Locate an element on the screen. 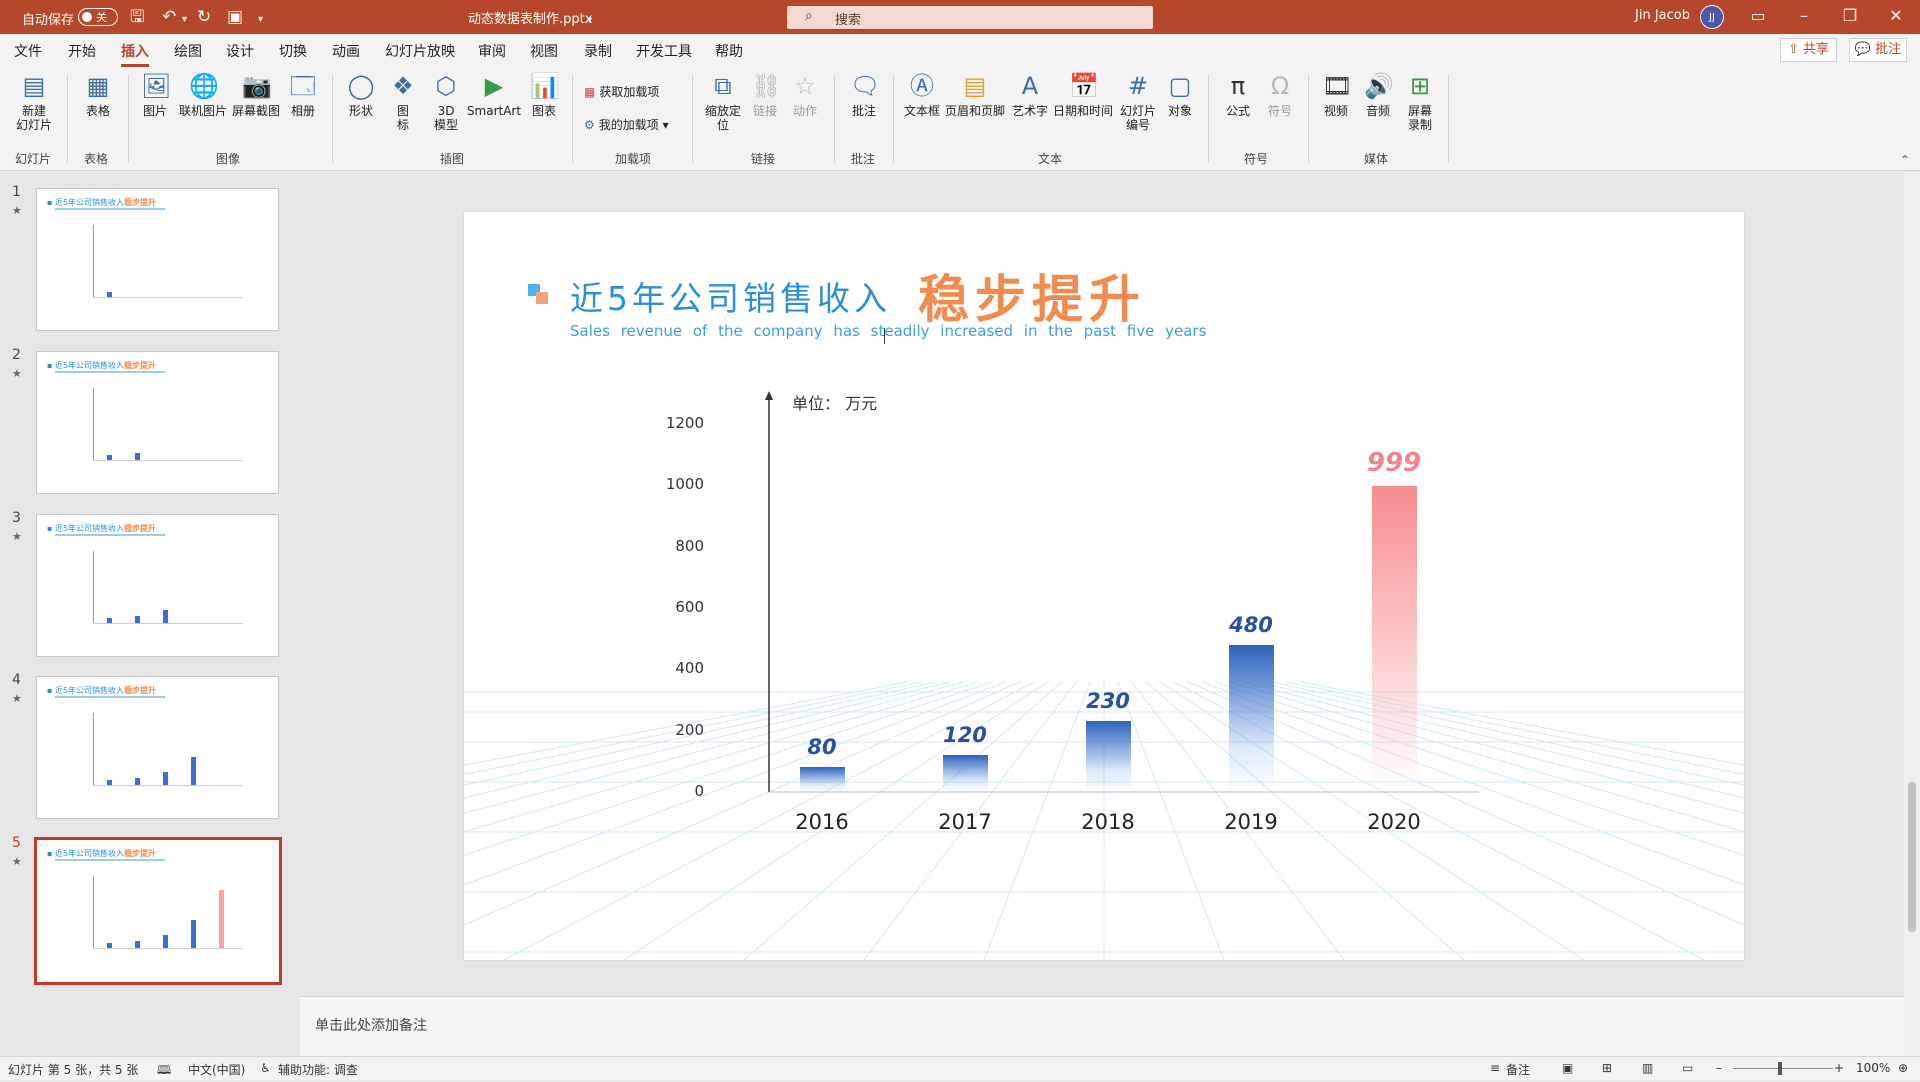 The width and height of the screenshot is (1920, 1082). zoom-slider-knob is located at coordinates (1780, 1068).